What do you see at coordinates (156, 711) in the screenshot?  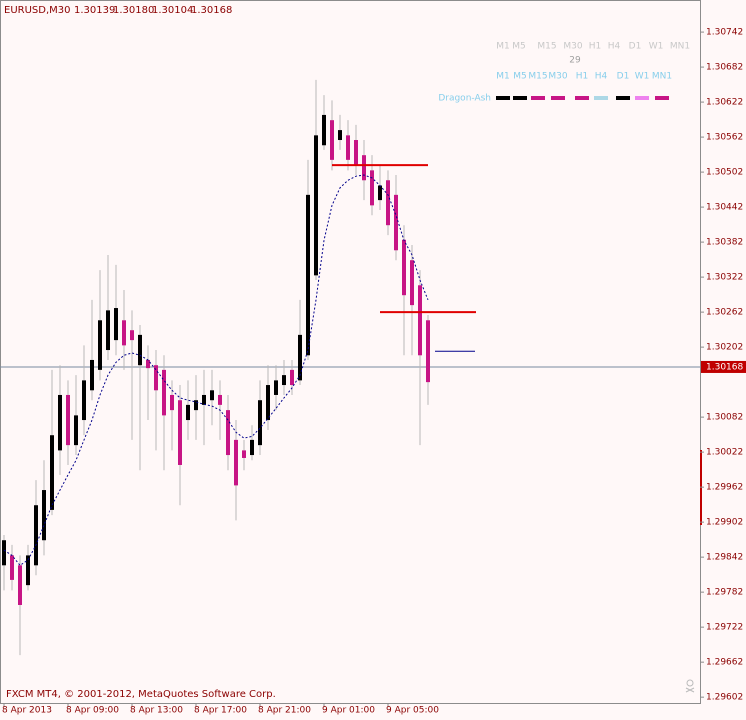 I see `x-tick-label: 8 Apr 13:00` at bounding box center [156, 711].